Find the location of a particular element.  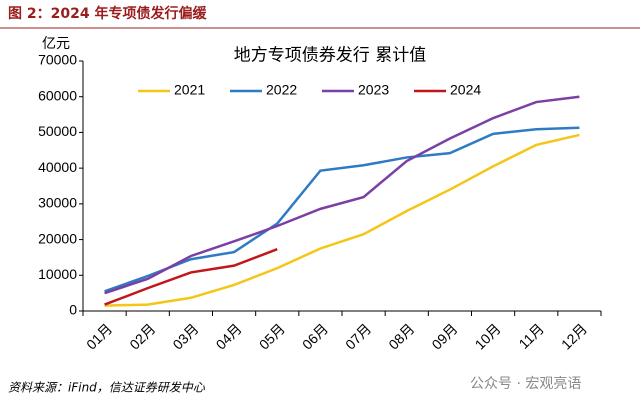

series-line is located at coordinates (191, 277).